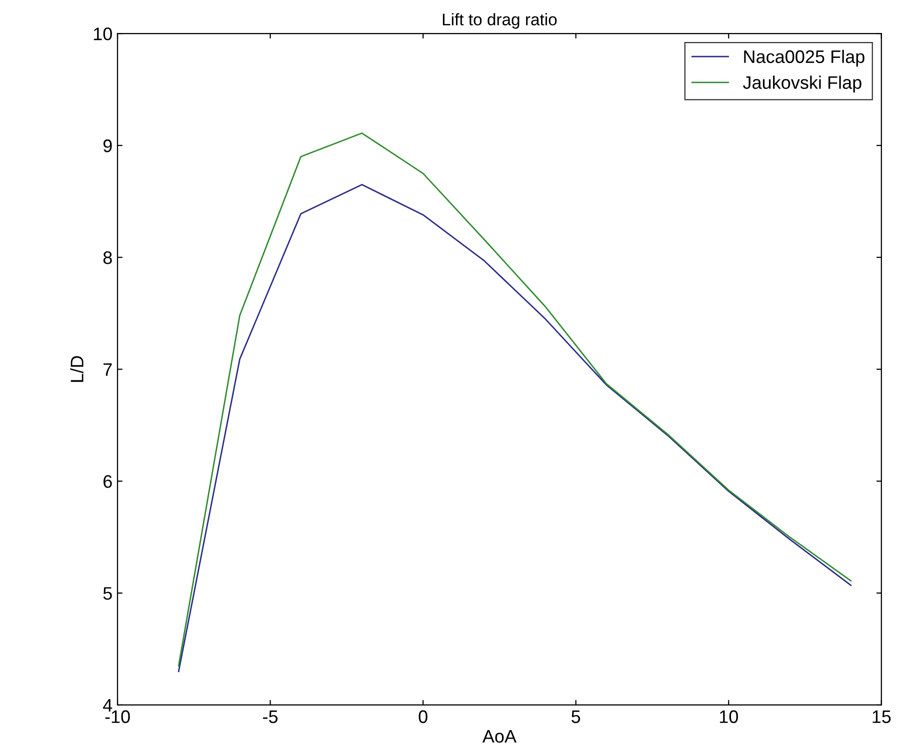 The width and height of the screenshot is (904, 746). I want to click on x-tick-label: 5, so click(576, 717).